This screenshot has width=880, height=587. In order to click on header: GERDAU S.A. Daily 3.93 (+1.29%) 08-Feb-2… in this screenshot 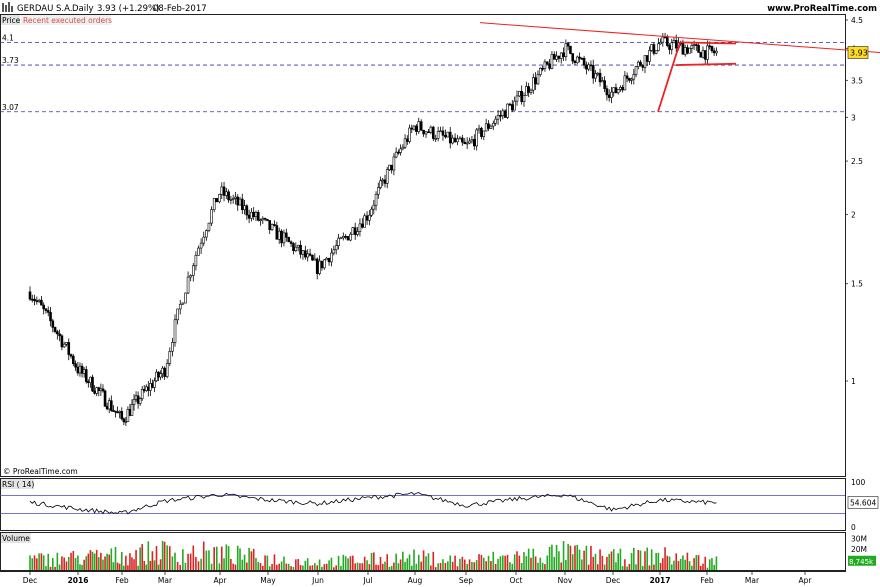, I will do `click(440, 7)`.